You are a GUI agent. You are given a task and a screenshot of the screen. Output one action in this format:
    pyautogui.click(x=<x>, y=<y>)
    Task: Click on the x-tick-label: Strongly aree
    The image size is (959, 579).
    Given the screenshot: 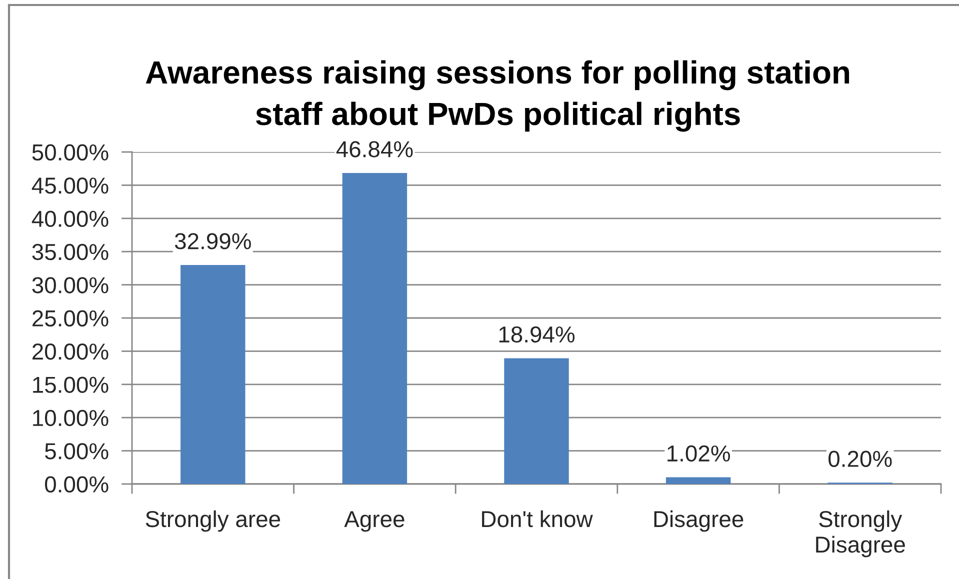 What is the action you would take?
    pyautogui.click(x=213, y=521)
    